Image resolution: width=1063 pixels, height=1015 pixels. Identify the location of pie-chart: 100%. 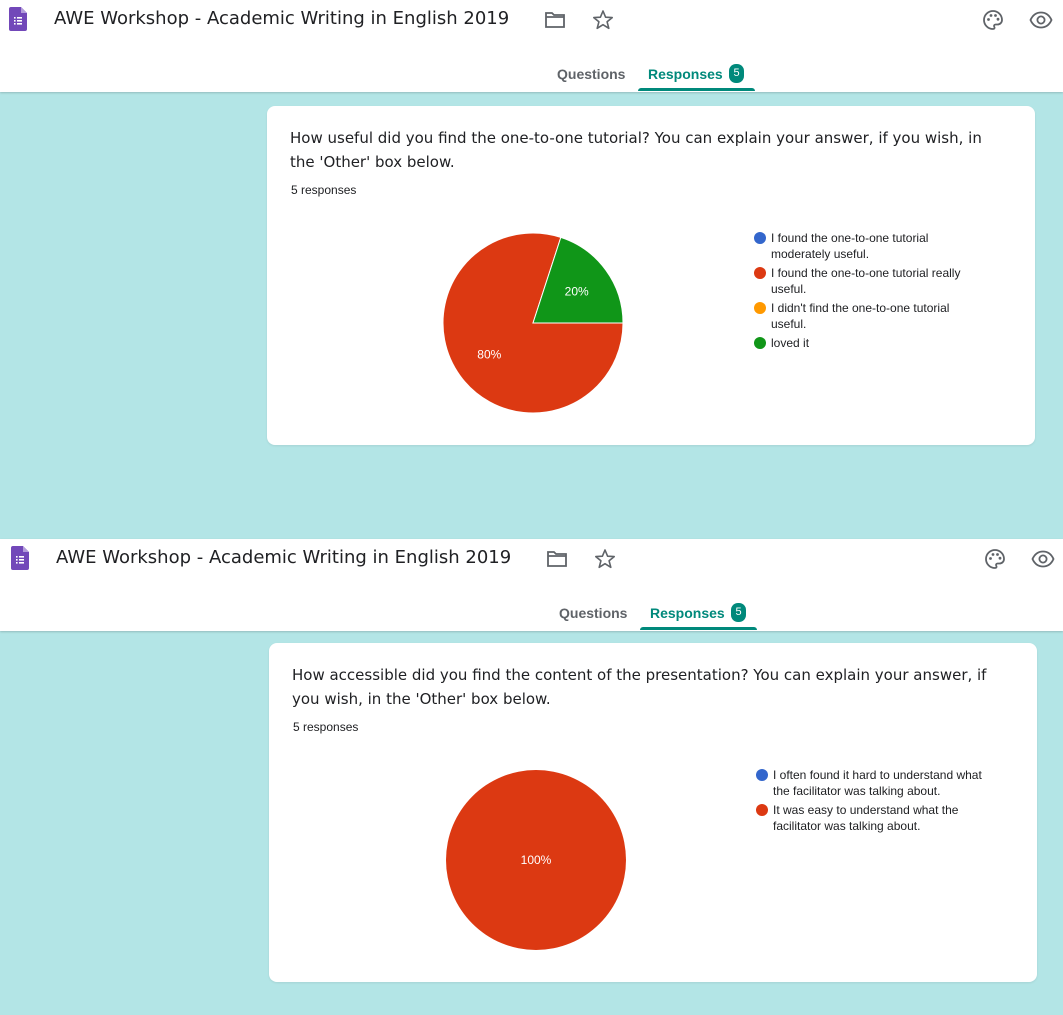
(536, 860).